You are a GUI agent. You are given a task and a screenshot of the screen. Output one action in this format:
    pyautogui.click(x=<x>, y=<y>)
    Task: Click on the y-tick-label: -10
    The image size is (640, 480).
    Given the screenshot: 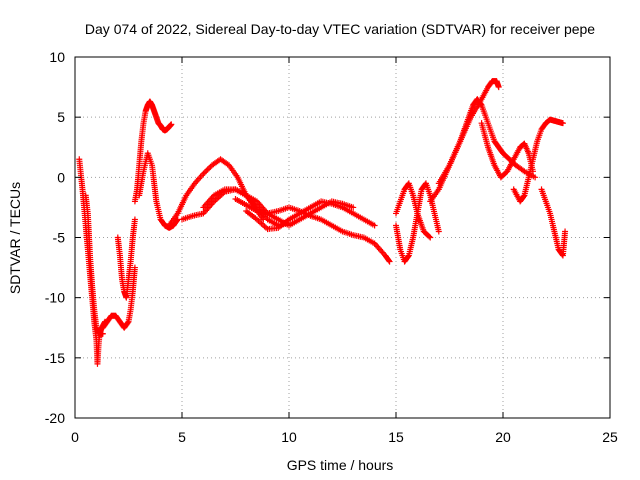 What is the action you would take?
    pyautogui.click(x=55, y=298)
    